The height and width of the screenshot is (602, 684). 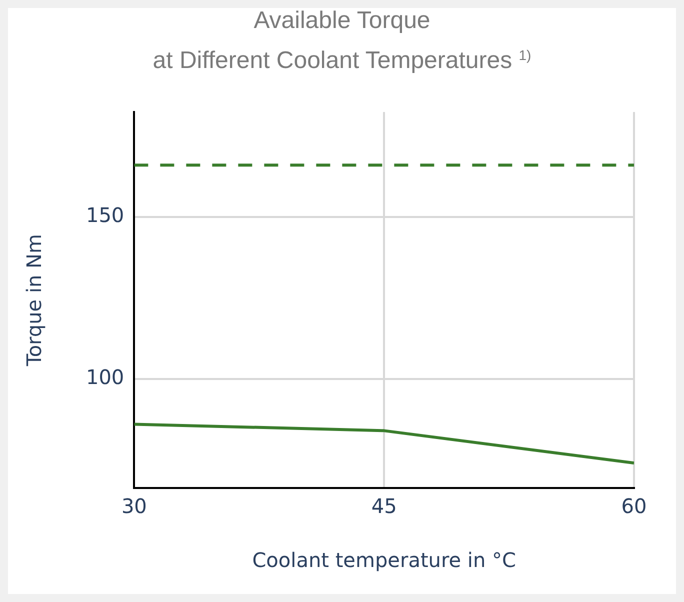 I want to click on y-tick-label: 150, so click(x=105, y=215).